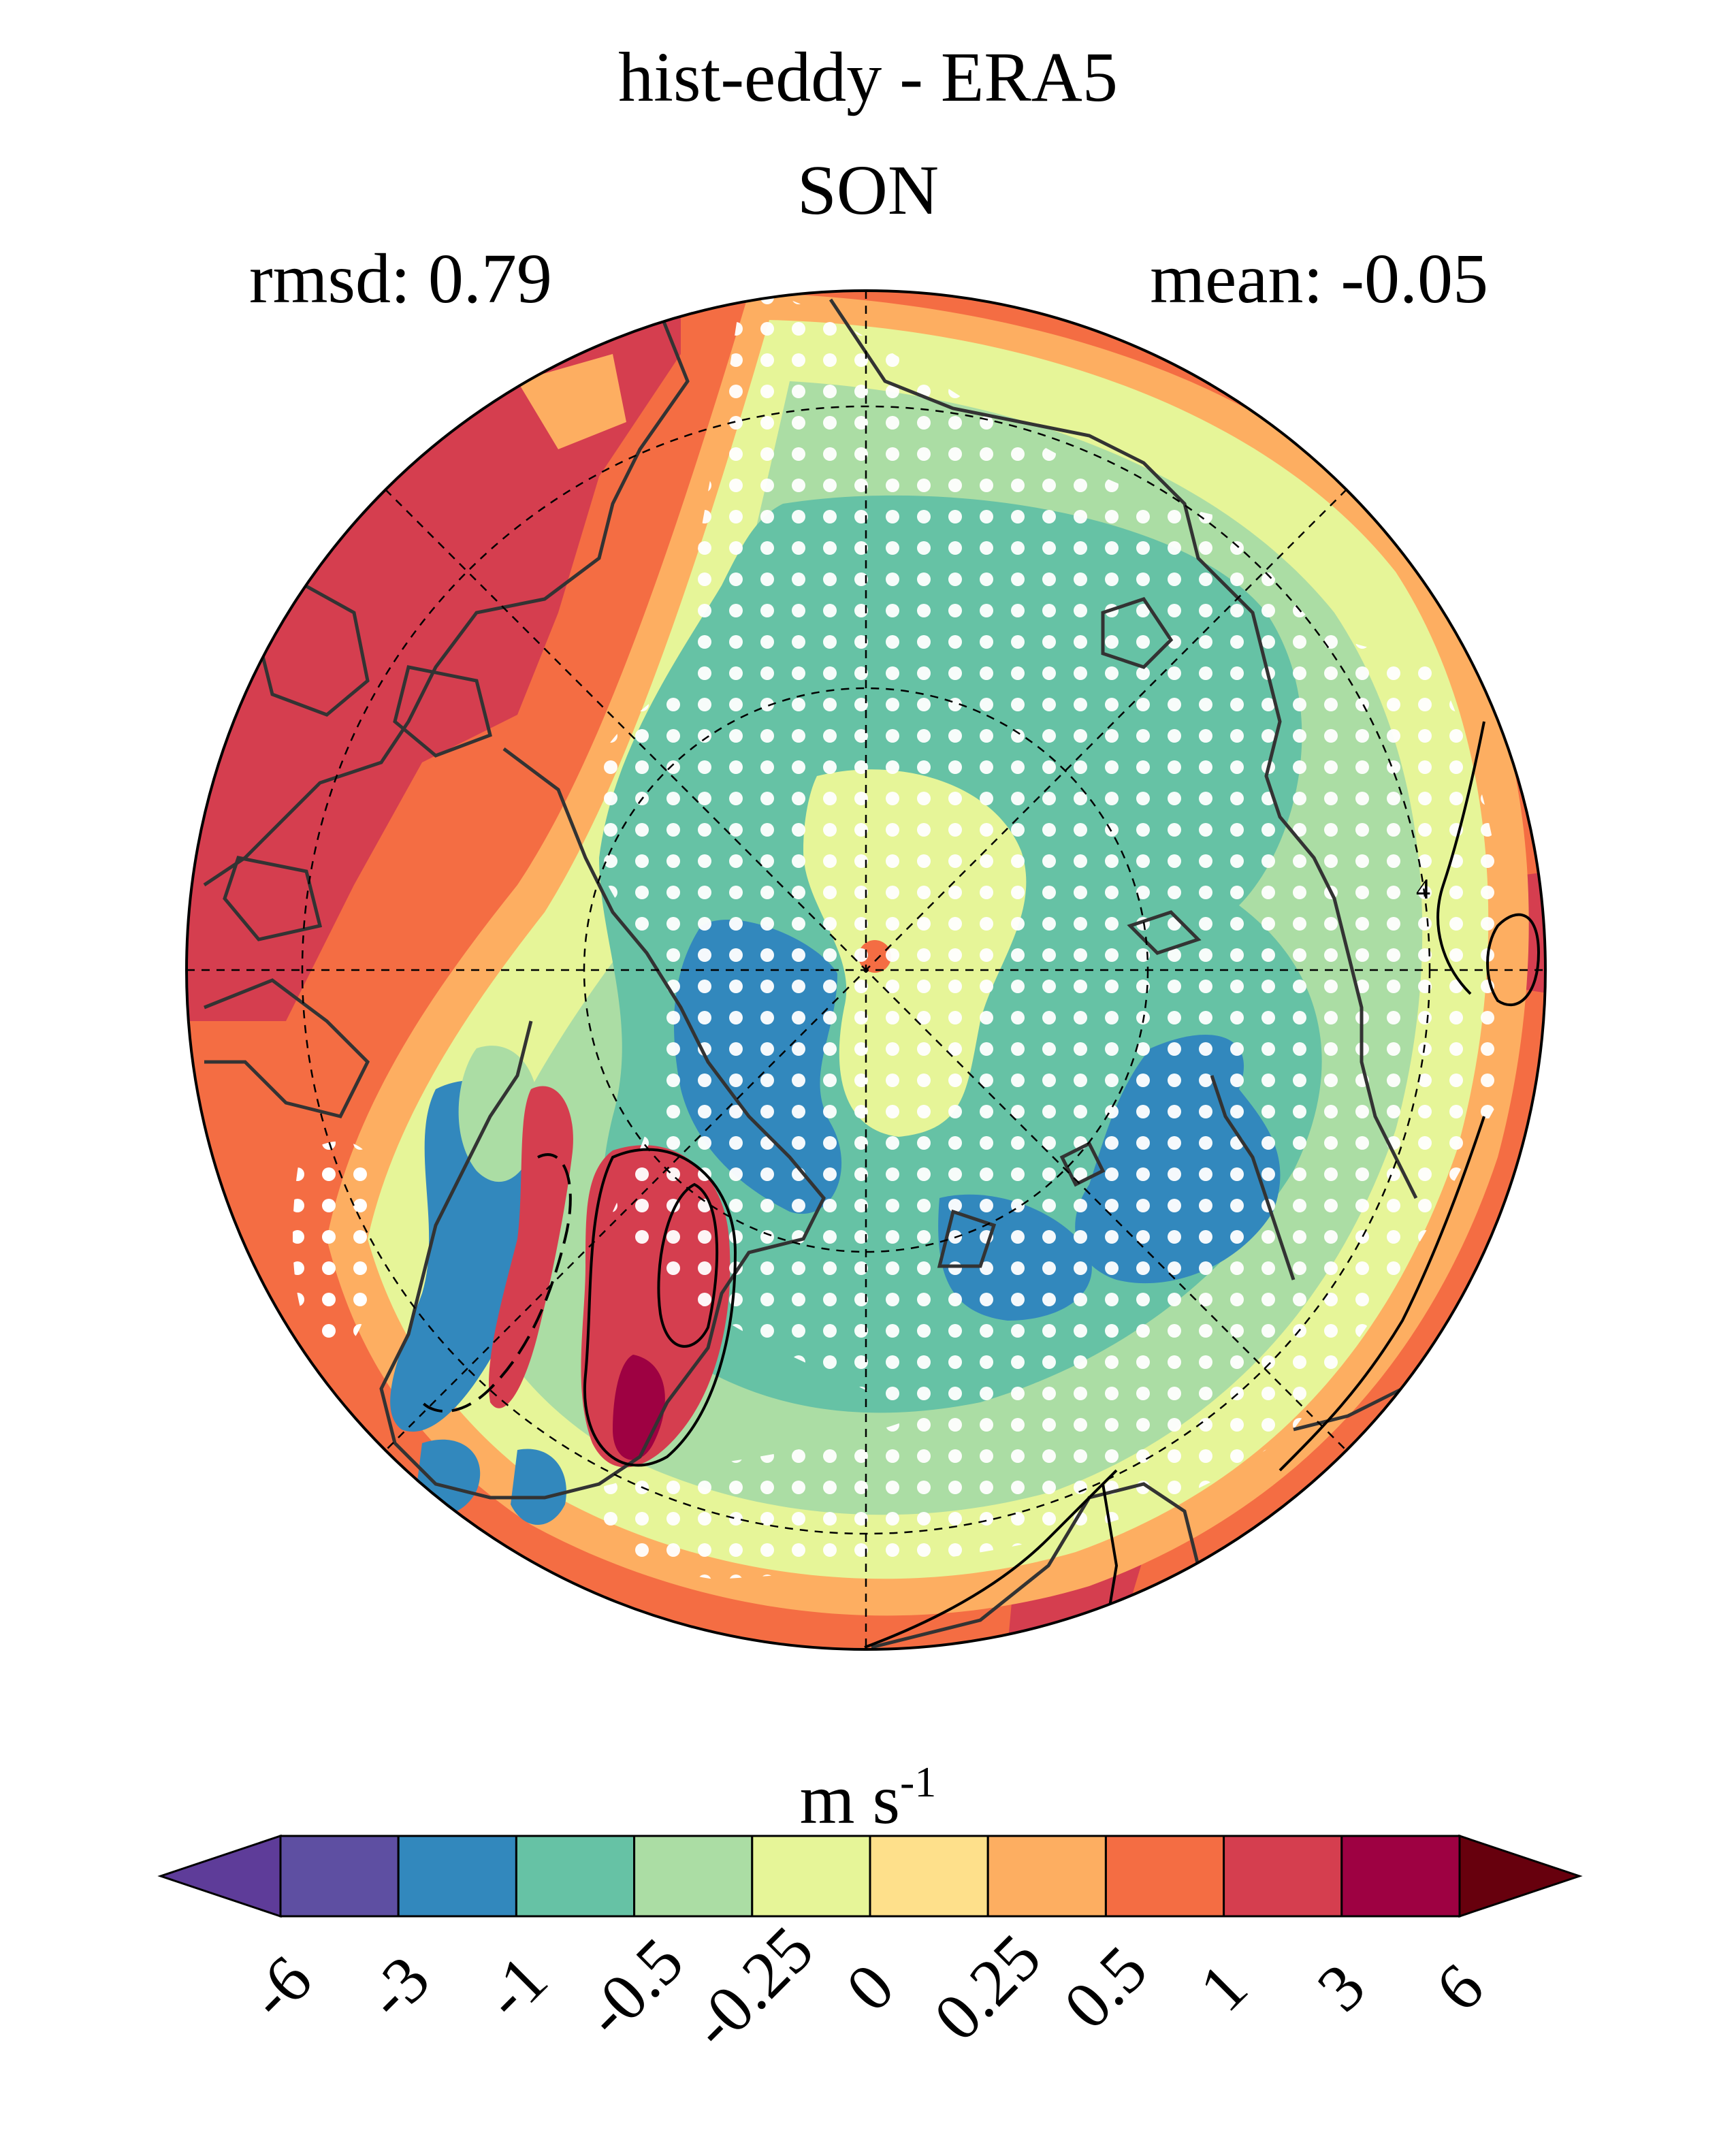  Describe the element at coordinates (602, 1123) in the screenshot. I see `coast-greenland` at that location.